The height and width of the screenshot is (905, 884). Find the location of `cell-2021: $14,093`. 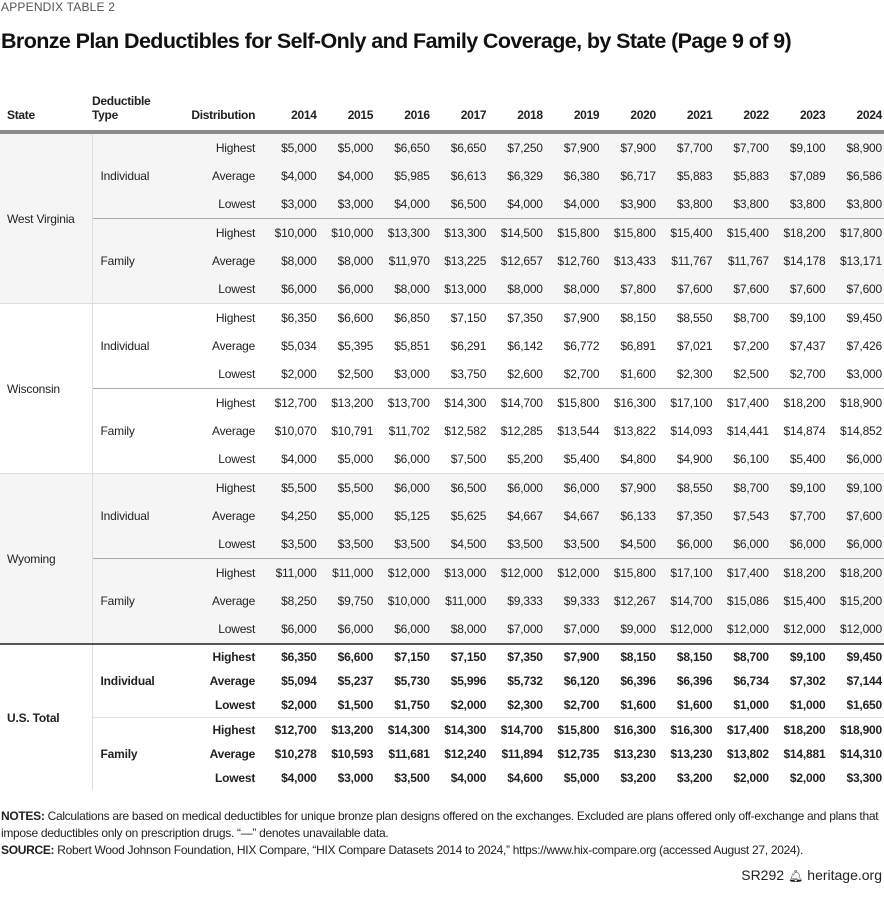

cell-2021: $14,093 is located at coordinates (691, 431).